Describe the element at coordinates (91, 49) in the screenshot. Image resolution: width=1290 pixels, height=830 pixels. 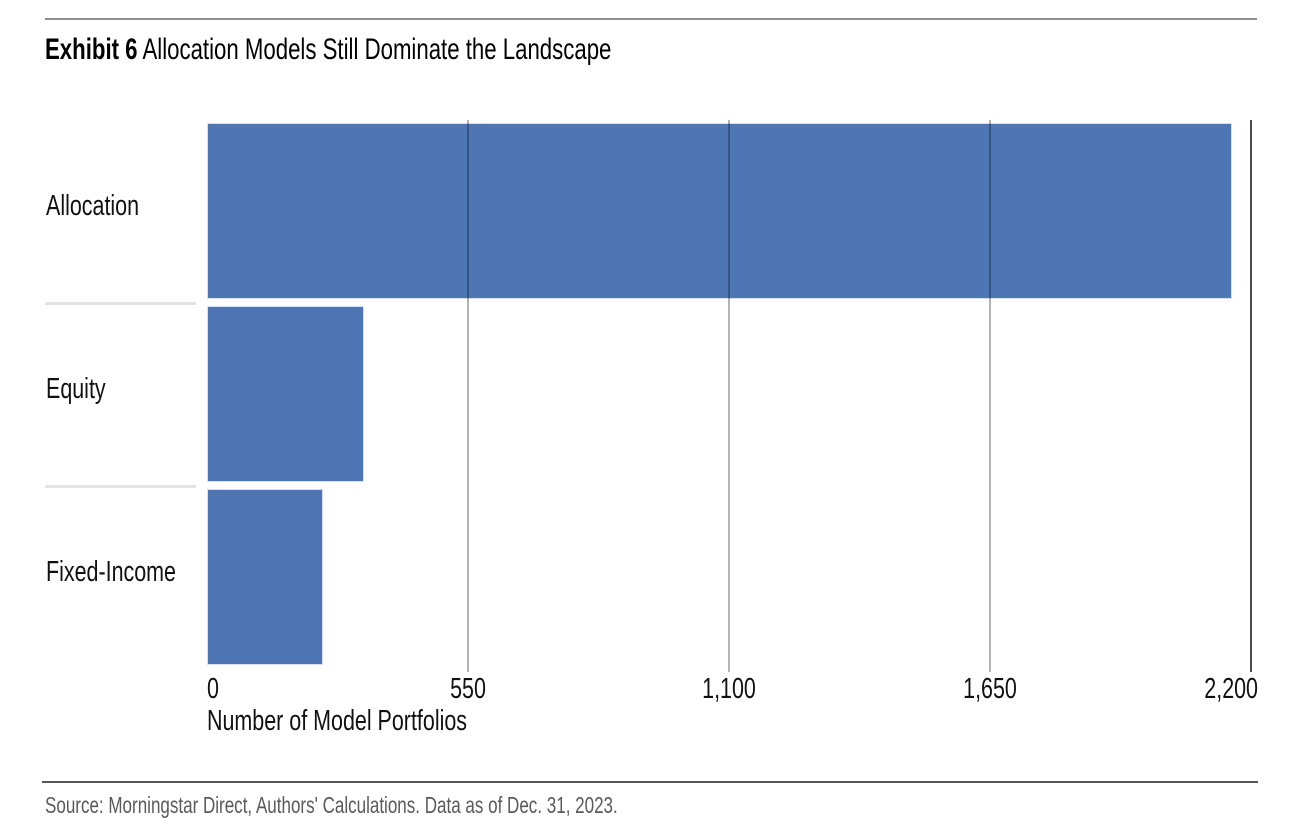
I see `exhibit-number: Exhibit 6` at that location.